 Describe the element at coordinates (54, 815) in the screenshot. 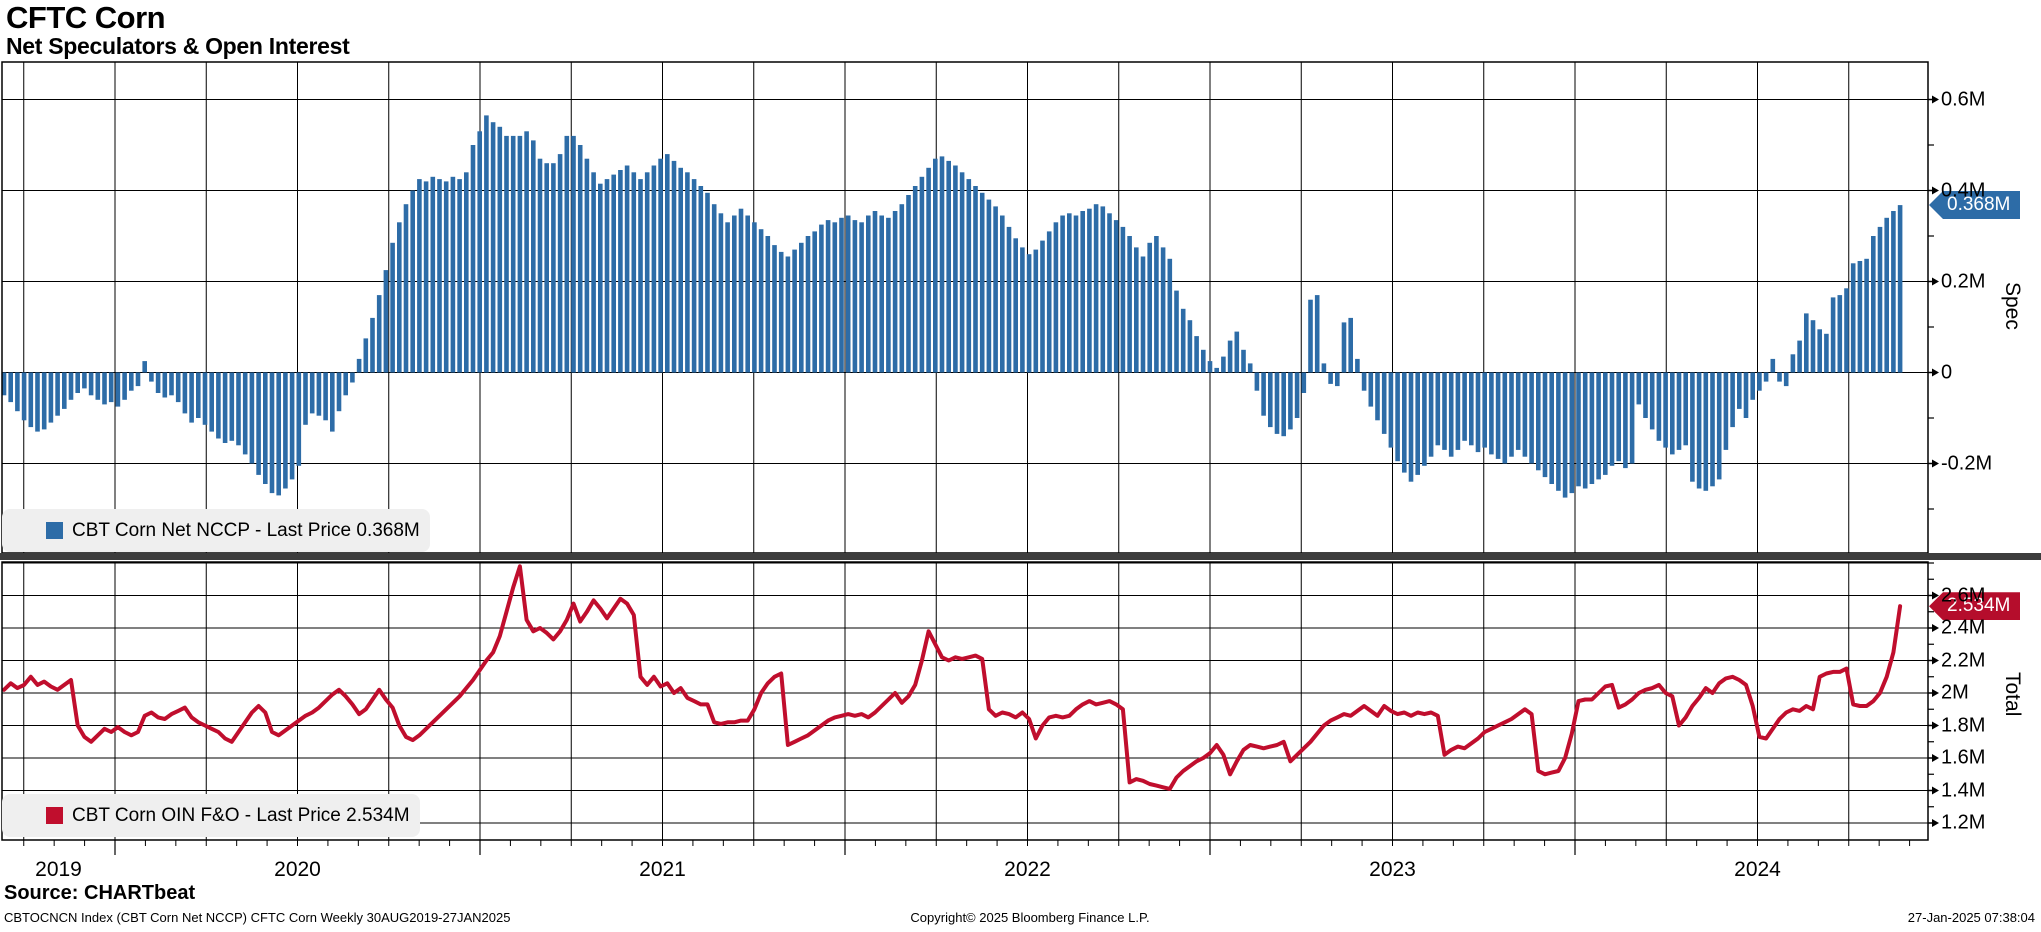

I see `red-square-swatch-icon` at that location.